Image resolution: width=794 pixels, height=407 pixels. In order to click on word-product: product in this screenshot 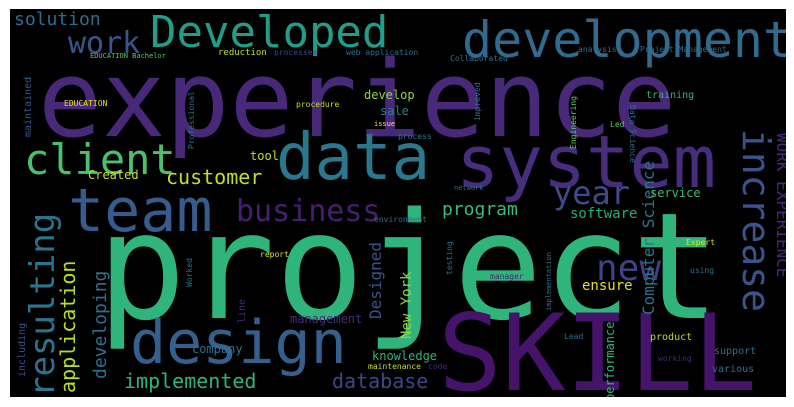, I will do `click(671, 337)`.